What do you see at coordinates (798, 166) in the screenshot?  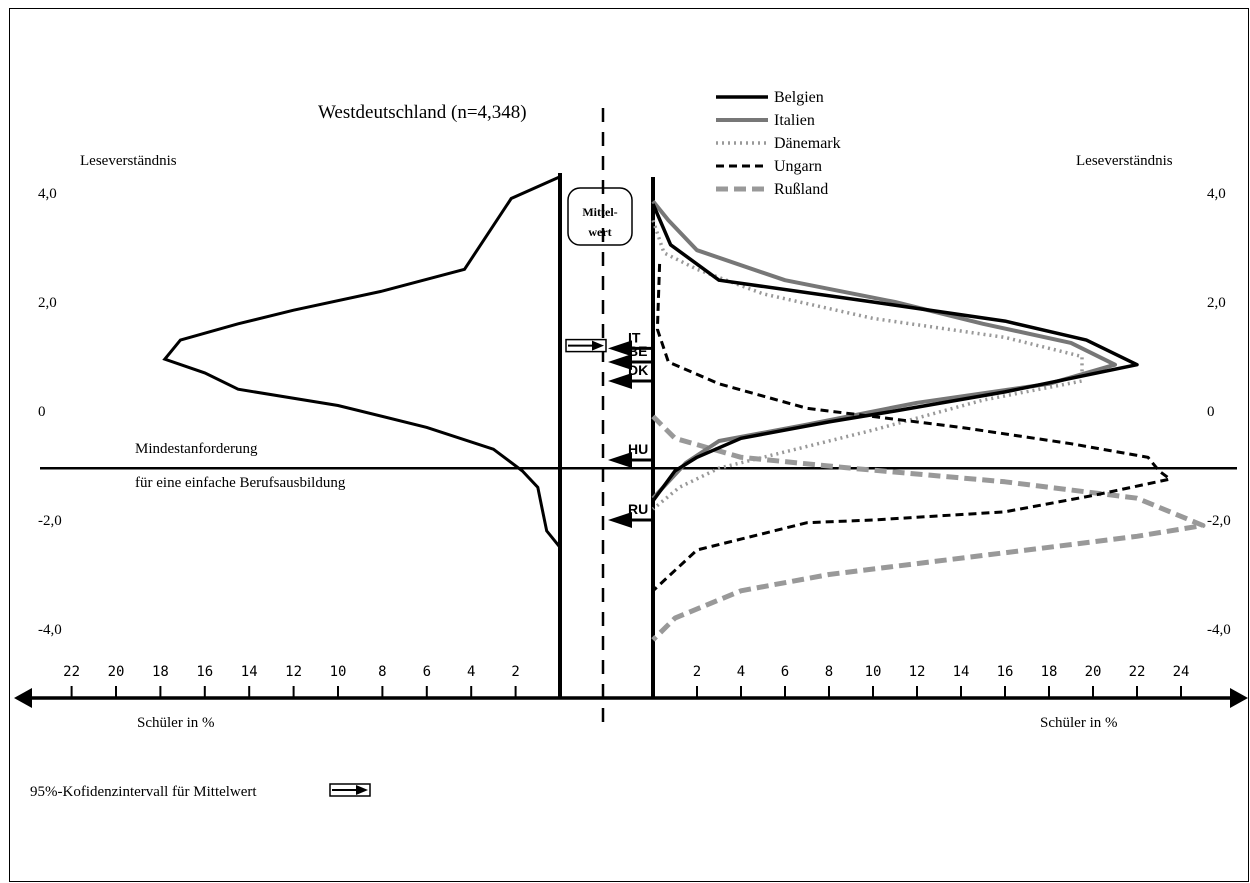 I see `legend-label: Ungarn` at bounding box center [798, 166].